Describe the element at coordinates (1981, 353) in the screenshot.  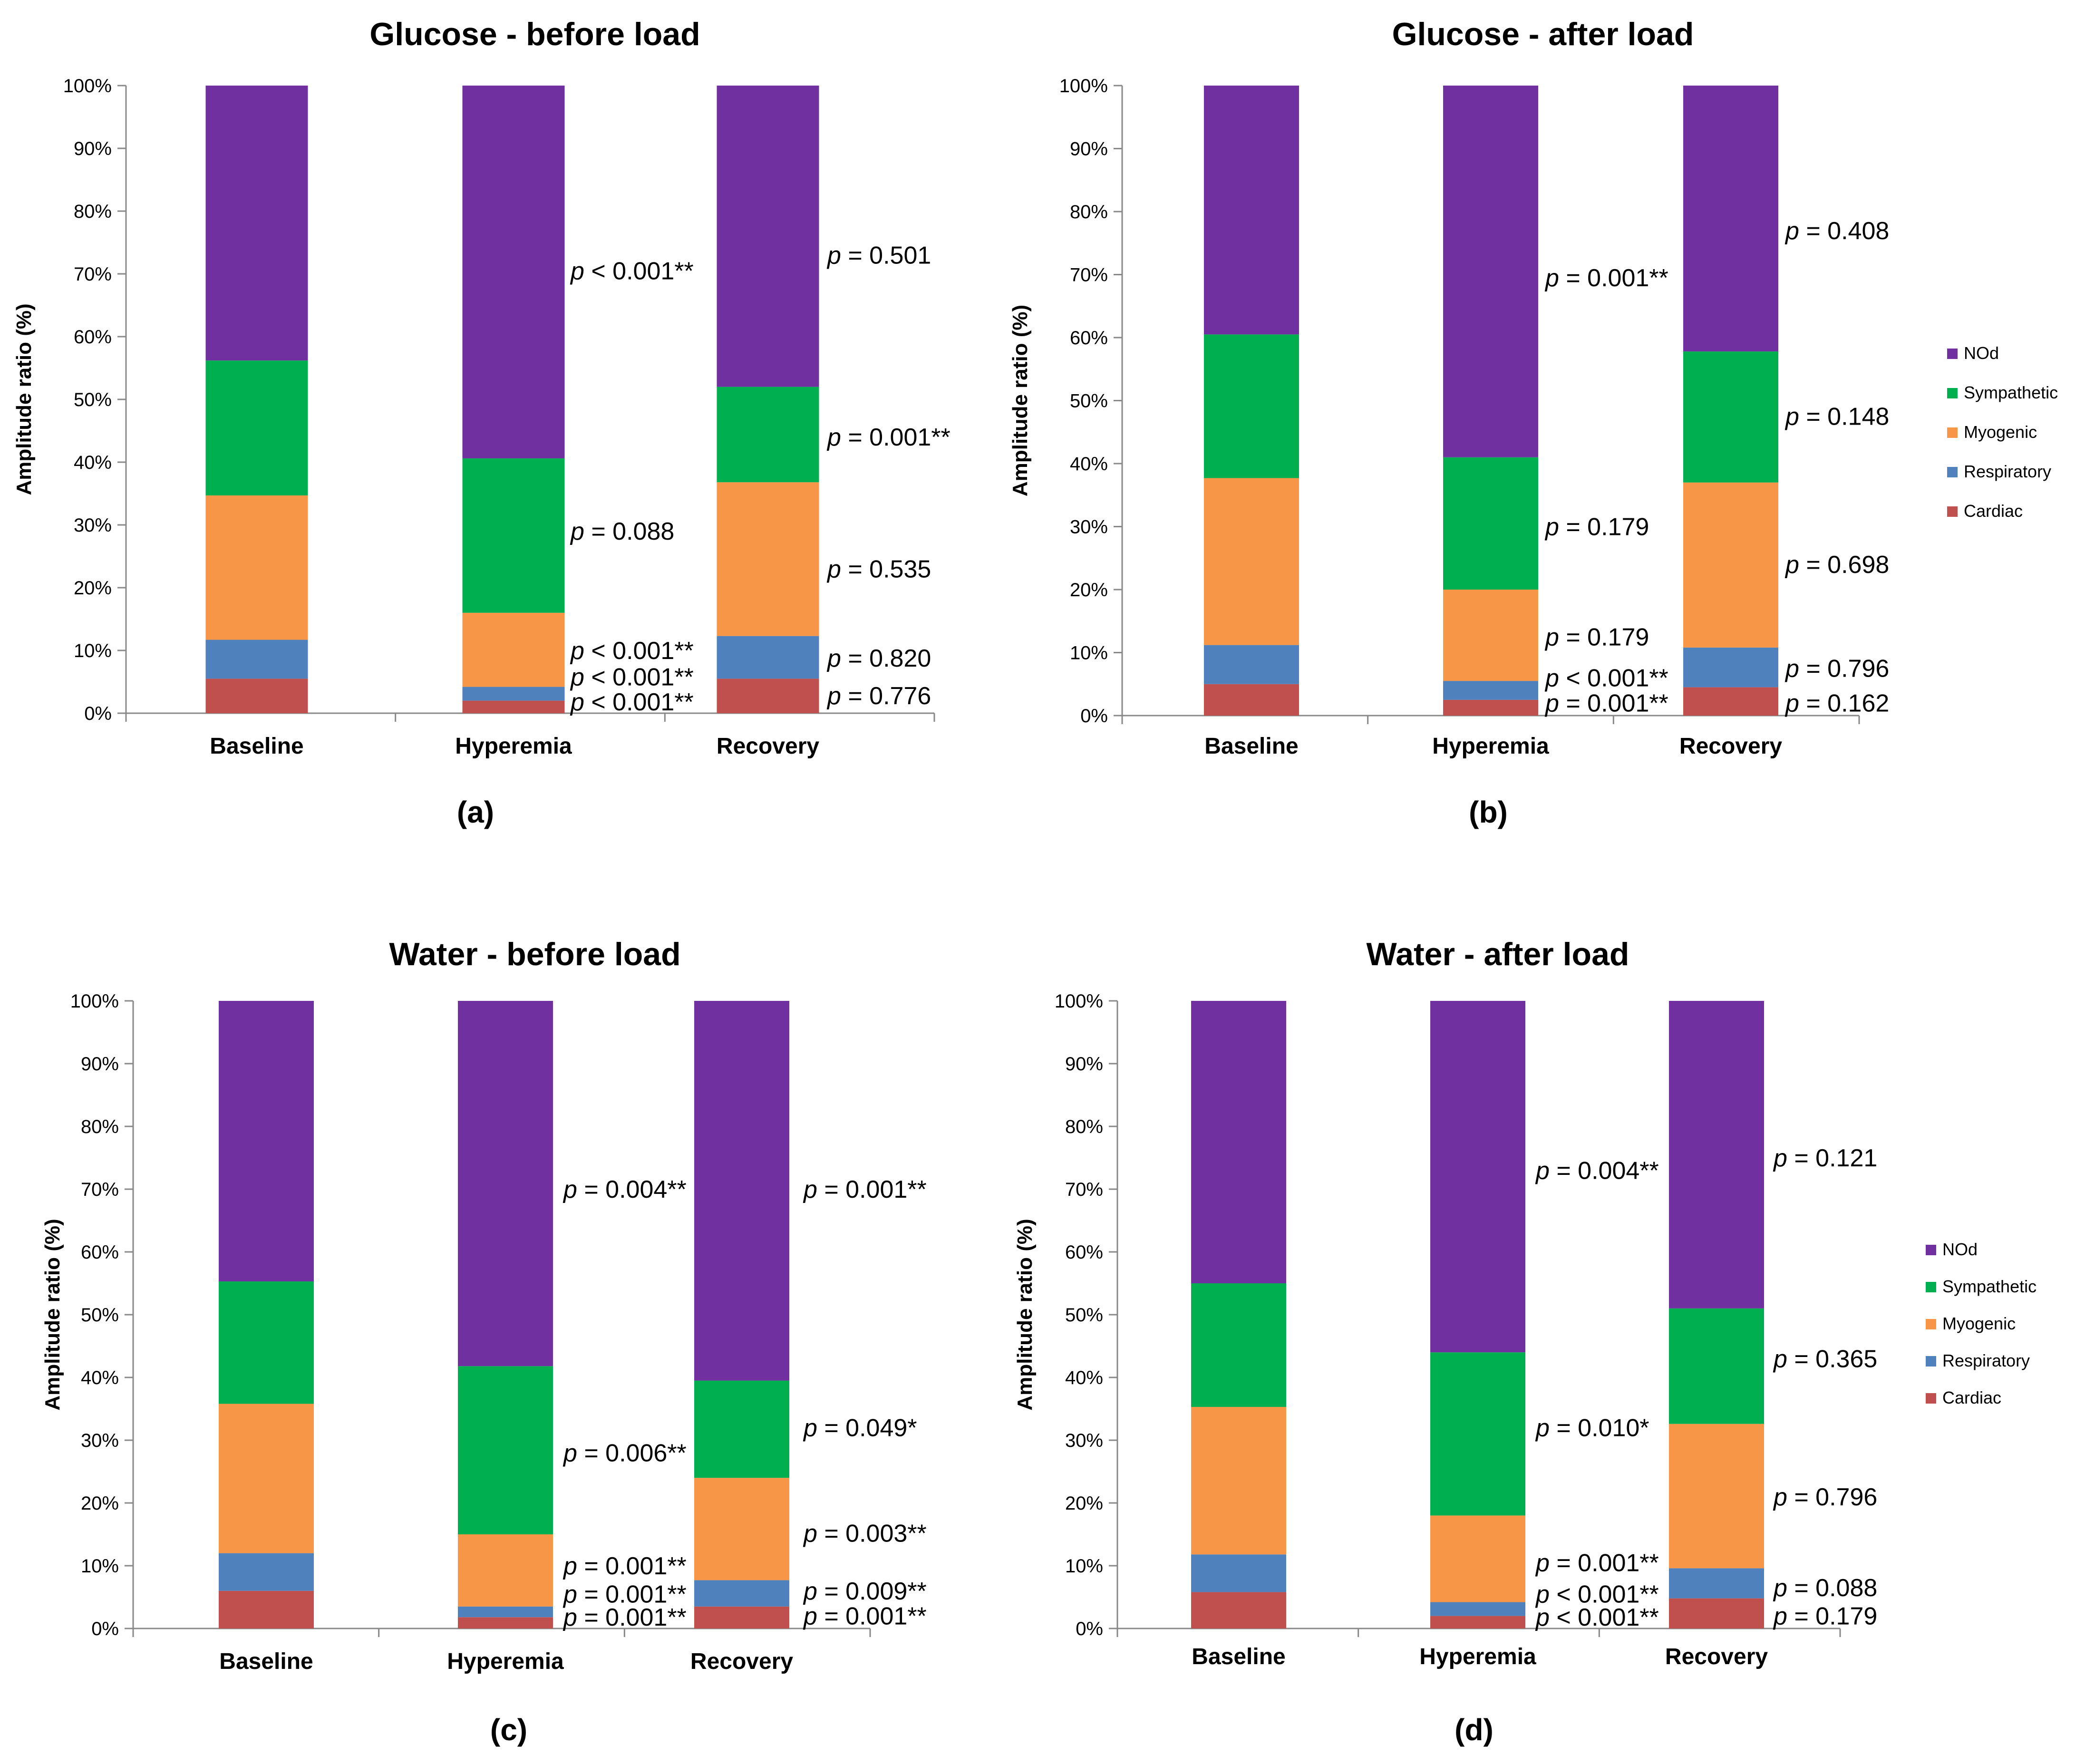
I see `legend-label: NOd` at that location.